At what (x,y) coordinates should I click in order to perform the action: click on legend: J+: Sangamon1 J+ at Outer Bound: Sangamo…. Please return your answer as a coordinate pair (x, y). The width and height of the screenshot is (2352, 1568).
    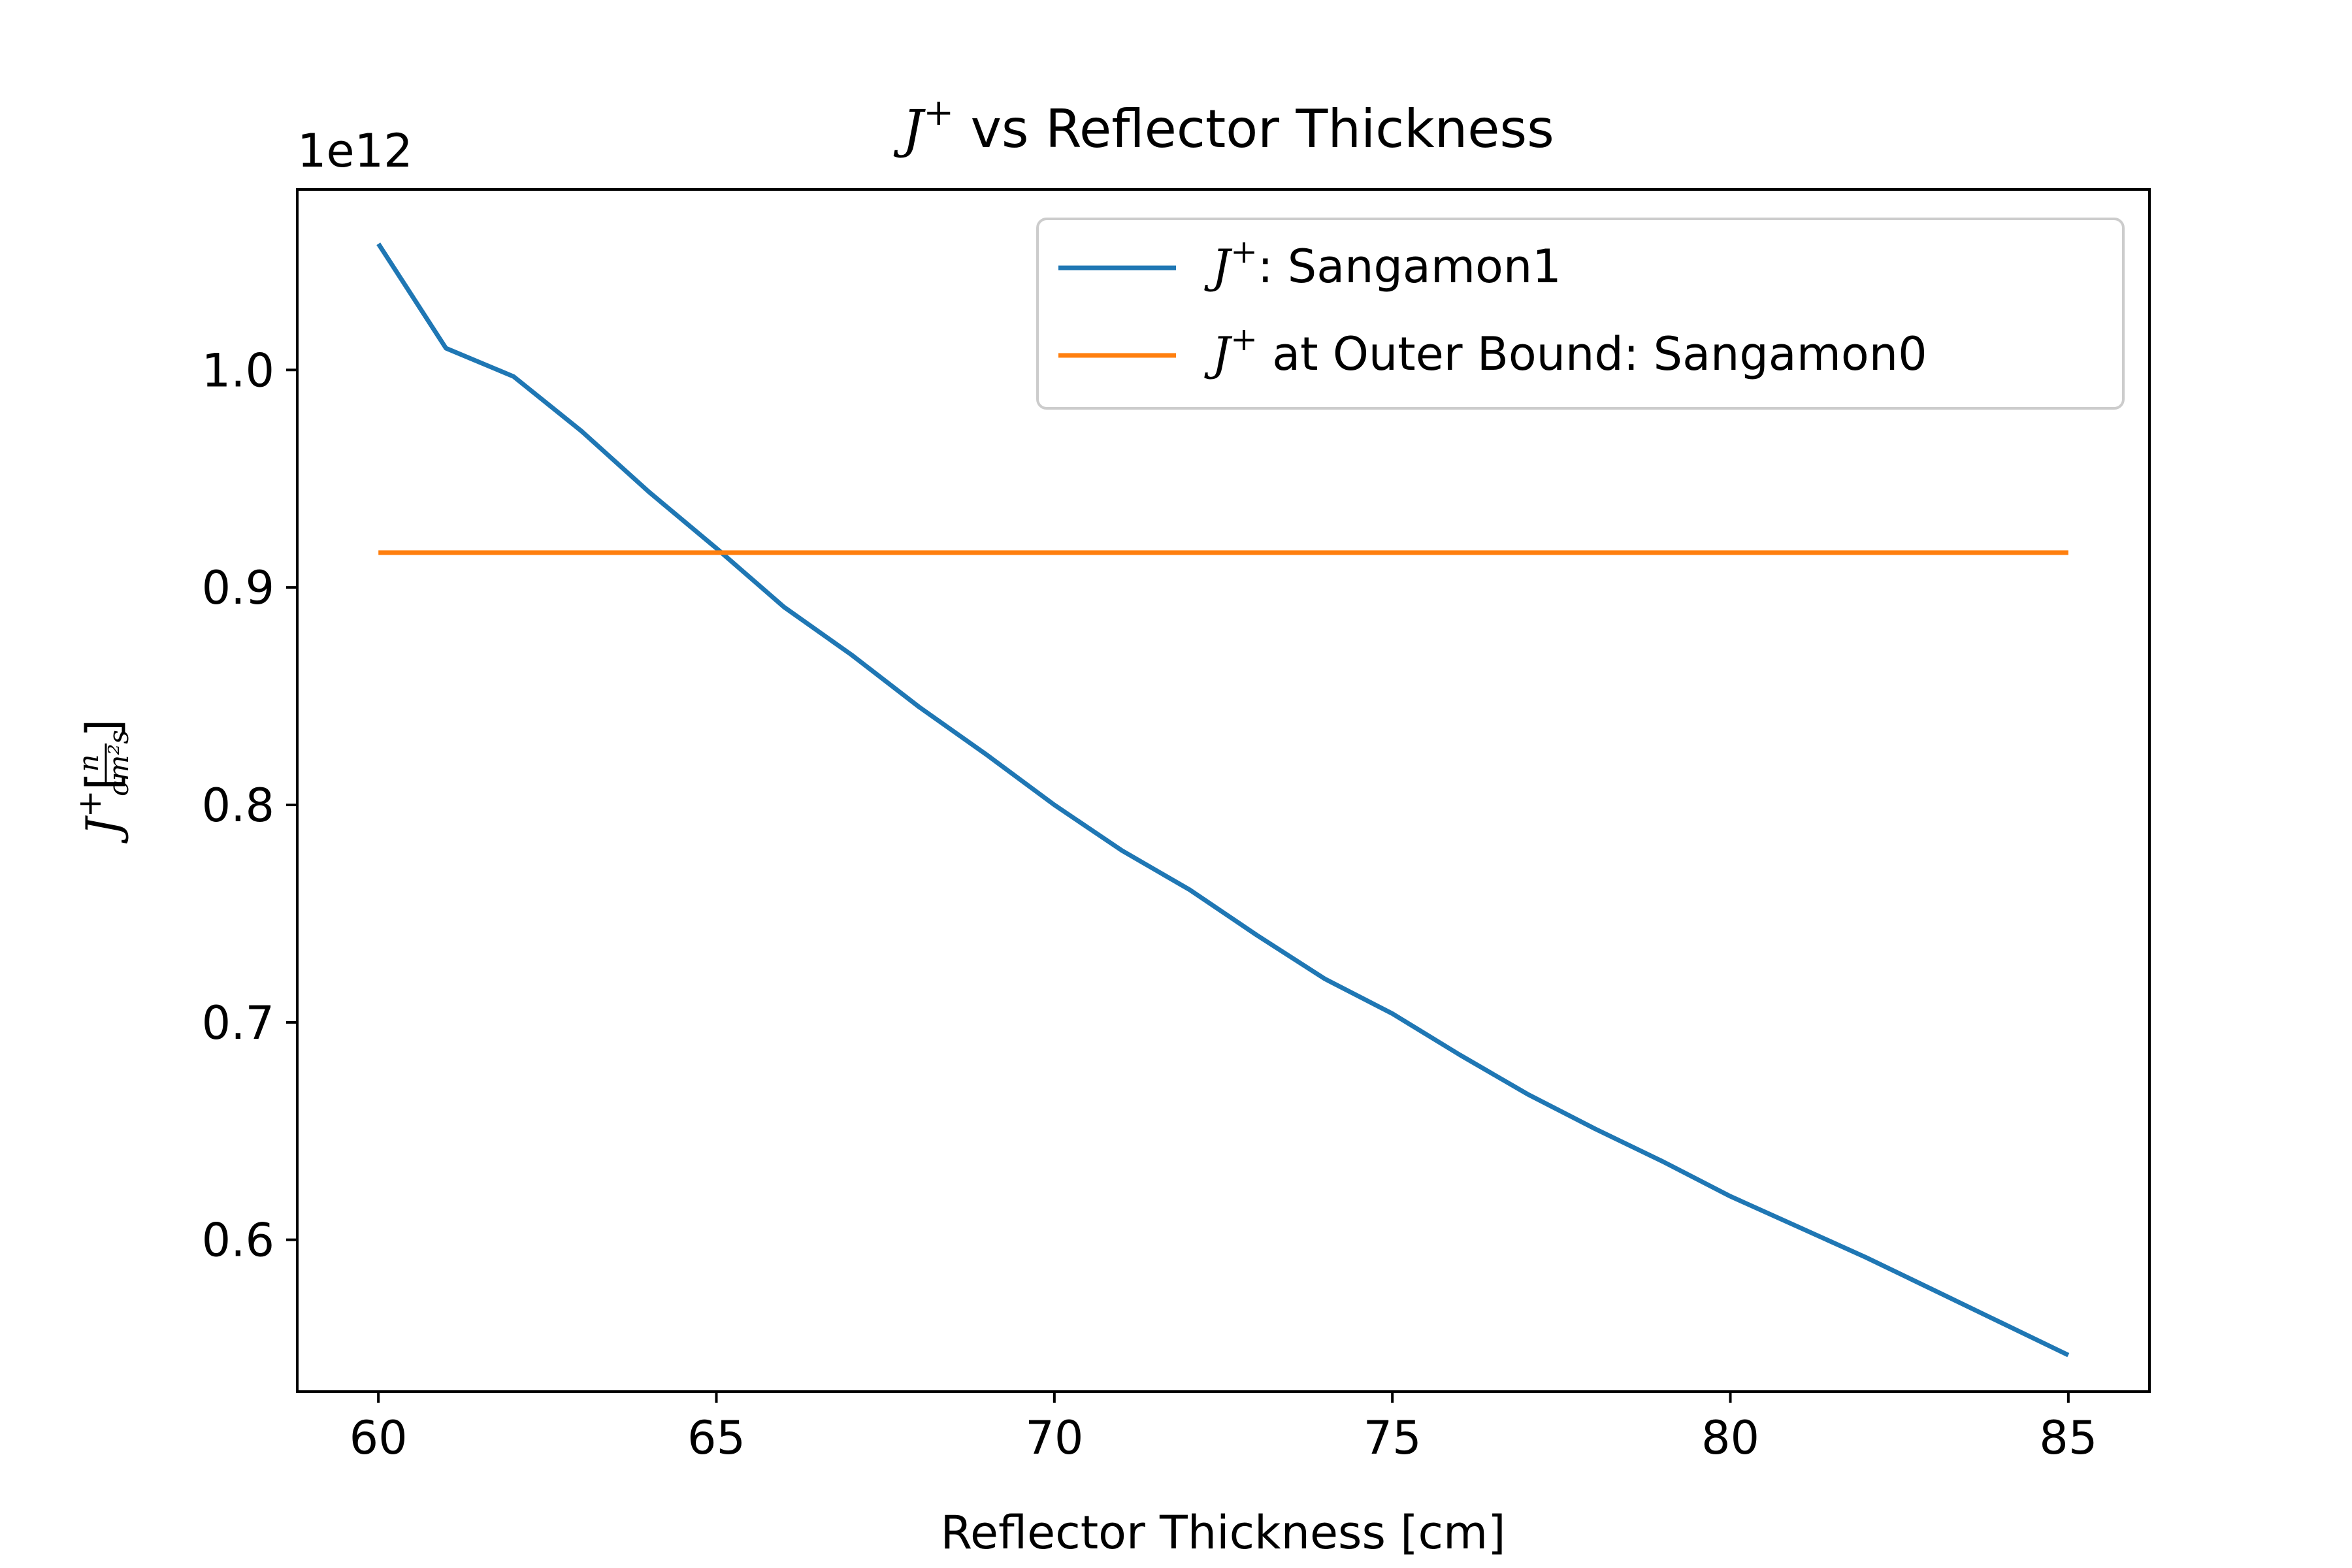
    Looking at the image, I should click on (1580, 314).